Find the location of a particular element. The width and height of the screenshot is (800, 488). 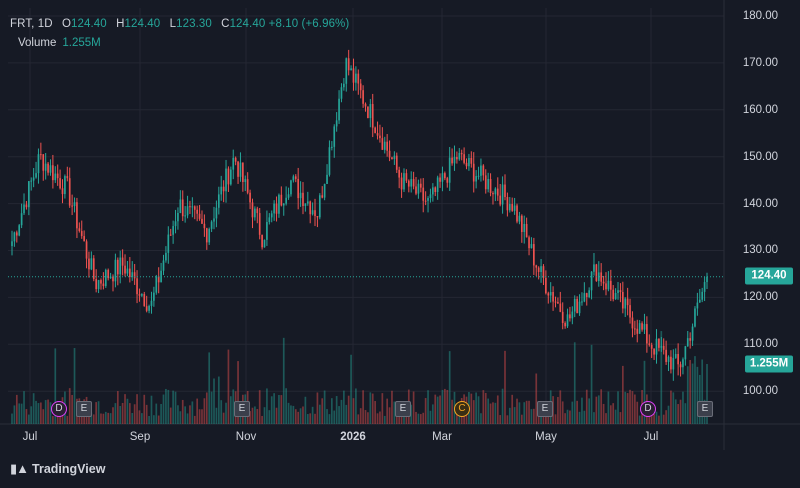

y-tick: 110.00 is located at coordinates (760, 344).